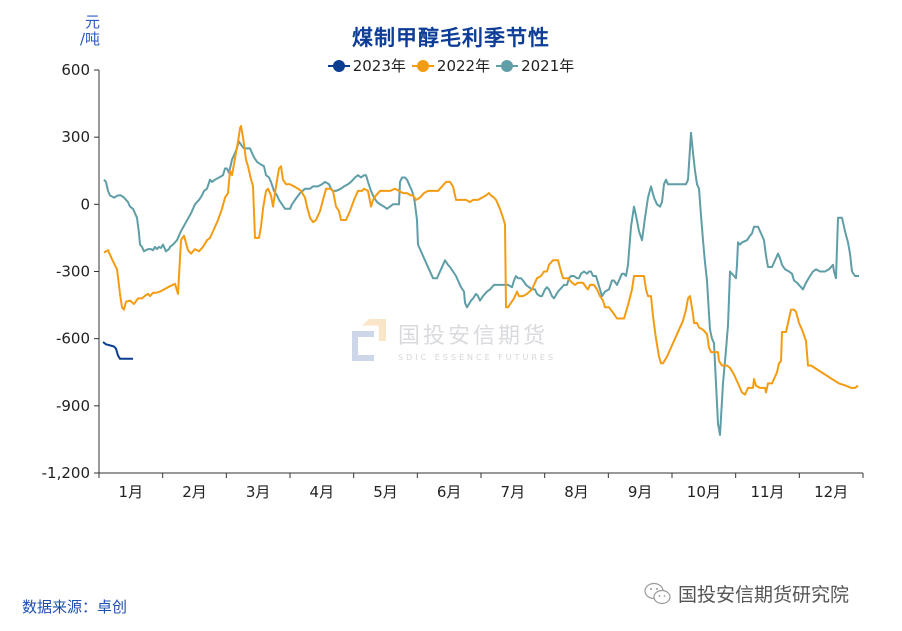 The image size is (902, 631). Describe the element at coordinates (463, 66) in the screenshot. I see `legend-label: 2022年` at that location.